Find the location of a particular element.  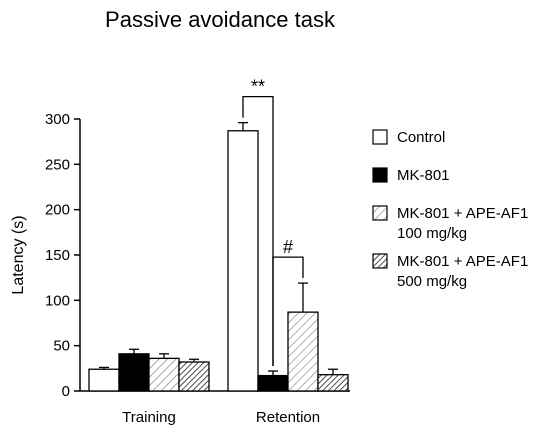

legend-label: 100 mg/kg is located at coordinates (432, 233).